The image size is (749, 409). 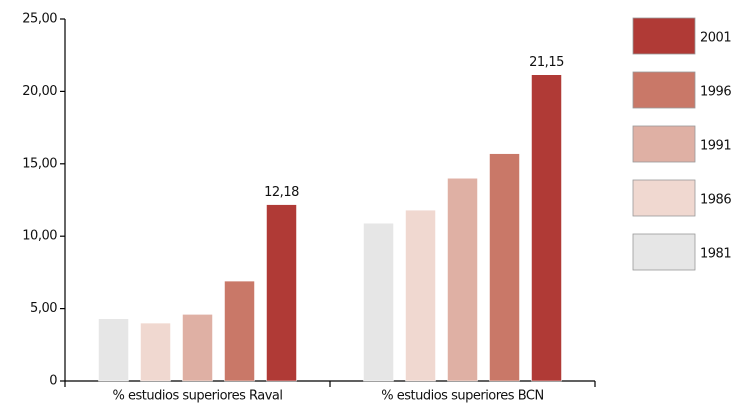 What do you see at coordinates (39, 91) in the screenshot?
I see `y-tick-label: 20,00` at bounding box center [39, 91].